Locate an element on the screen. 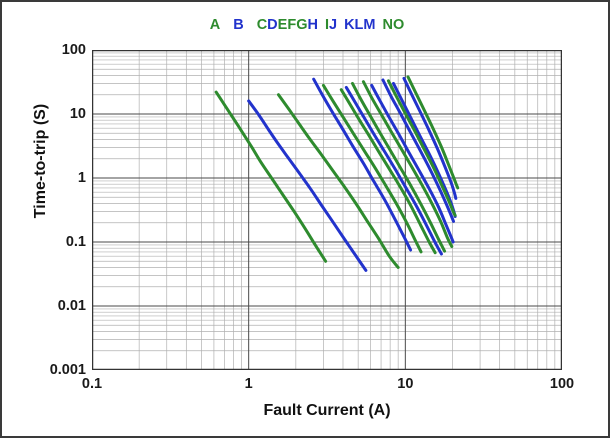 The width and height of the screenshot is (610, 438). legend-item-g: G is located at coordinates (302, 25).